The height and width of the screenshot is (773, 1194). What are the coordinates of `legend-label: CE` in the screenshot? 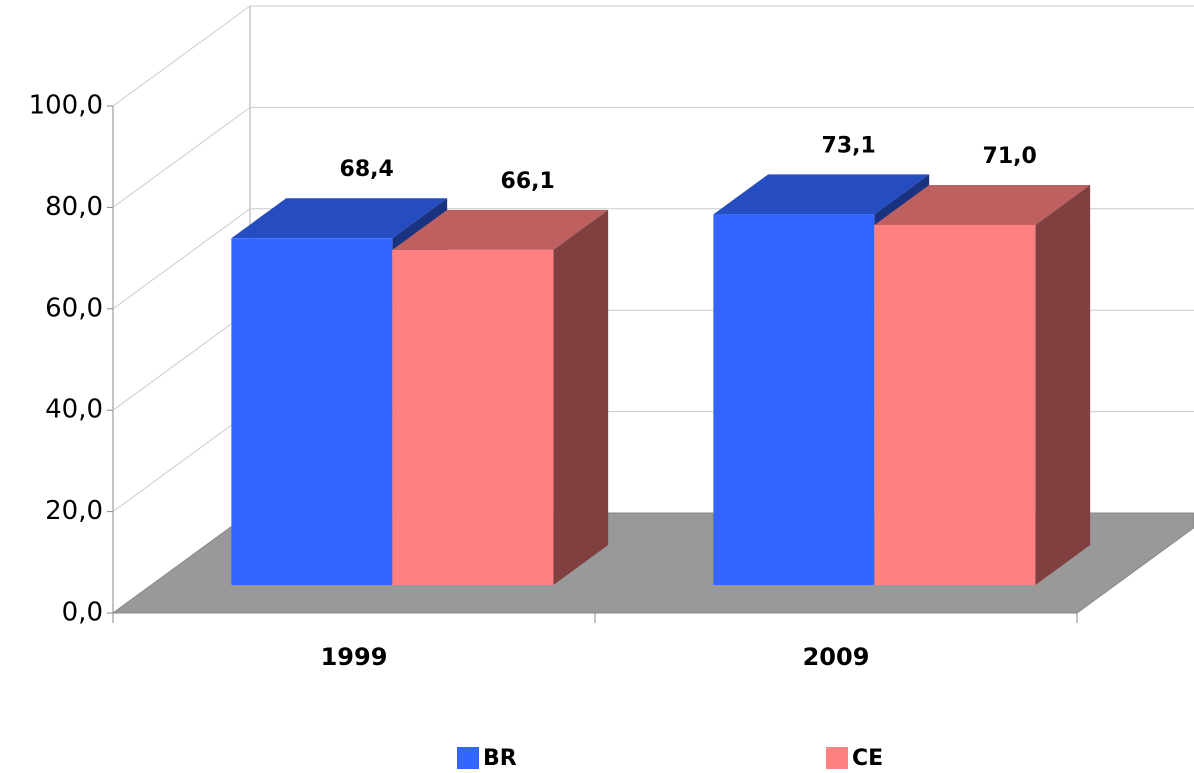 It's located at (867, 758).